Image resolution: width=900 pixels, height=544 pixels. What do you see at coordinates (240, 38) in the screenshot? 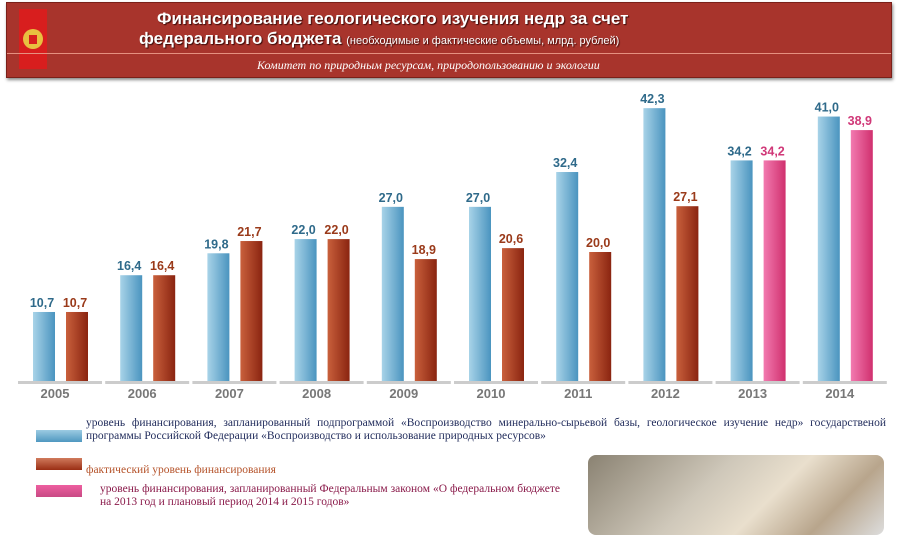
I see `title-main: федерального бюджета` at bounding box center [240, 38].